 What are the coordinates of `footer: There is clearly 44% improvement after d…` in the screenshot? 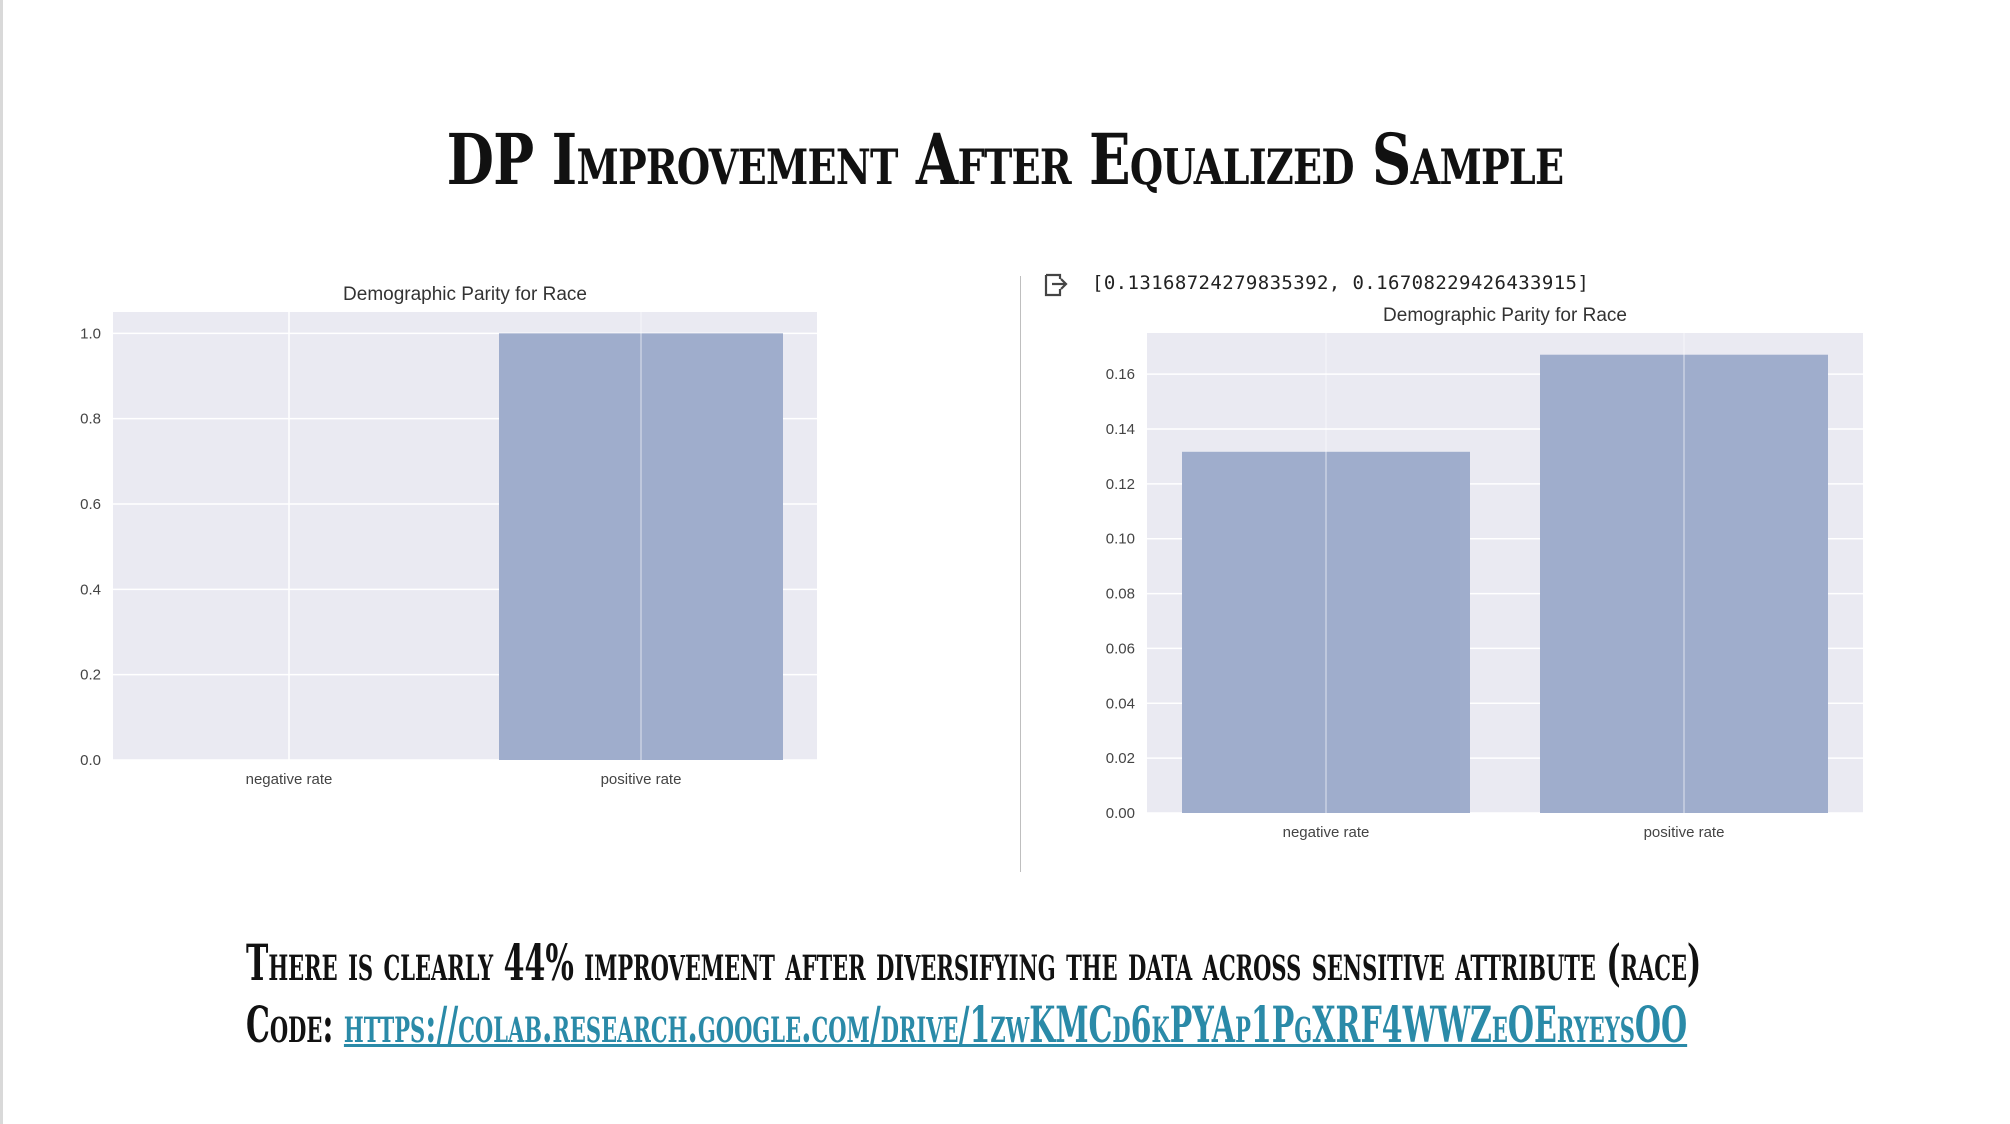 It's located at (973, 994).